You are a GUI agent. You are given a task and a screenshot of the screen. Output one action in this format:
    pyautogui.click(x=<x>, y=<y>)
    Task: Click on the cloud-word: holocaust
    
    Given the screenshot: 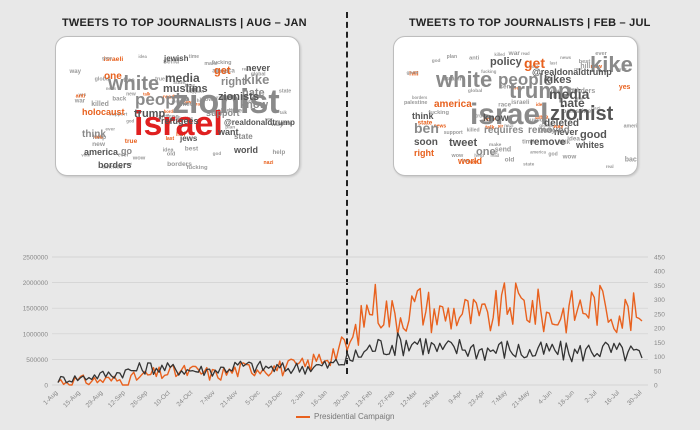 What is the action you would take?
    pyautogui.click(x=103, y=112)
    